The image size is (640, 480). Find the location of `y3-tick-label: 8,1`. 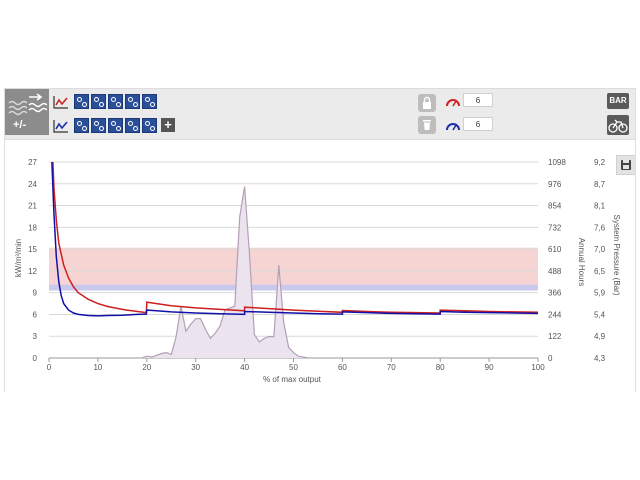

y3-tick-label: 8,1 is located at coordinates (600, 206).